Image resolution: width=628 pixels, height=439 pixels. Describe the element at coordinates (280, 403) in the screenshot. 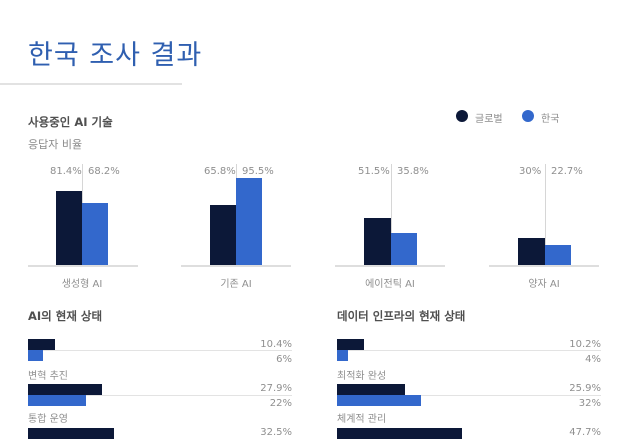

I see `hbar-value-korea: 22%` at that location.